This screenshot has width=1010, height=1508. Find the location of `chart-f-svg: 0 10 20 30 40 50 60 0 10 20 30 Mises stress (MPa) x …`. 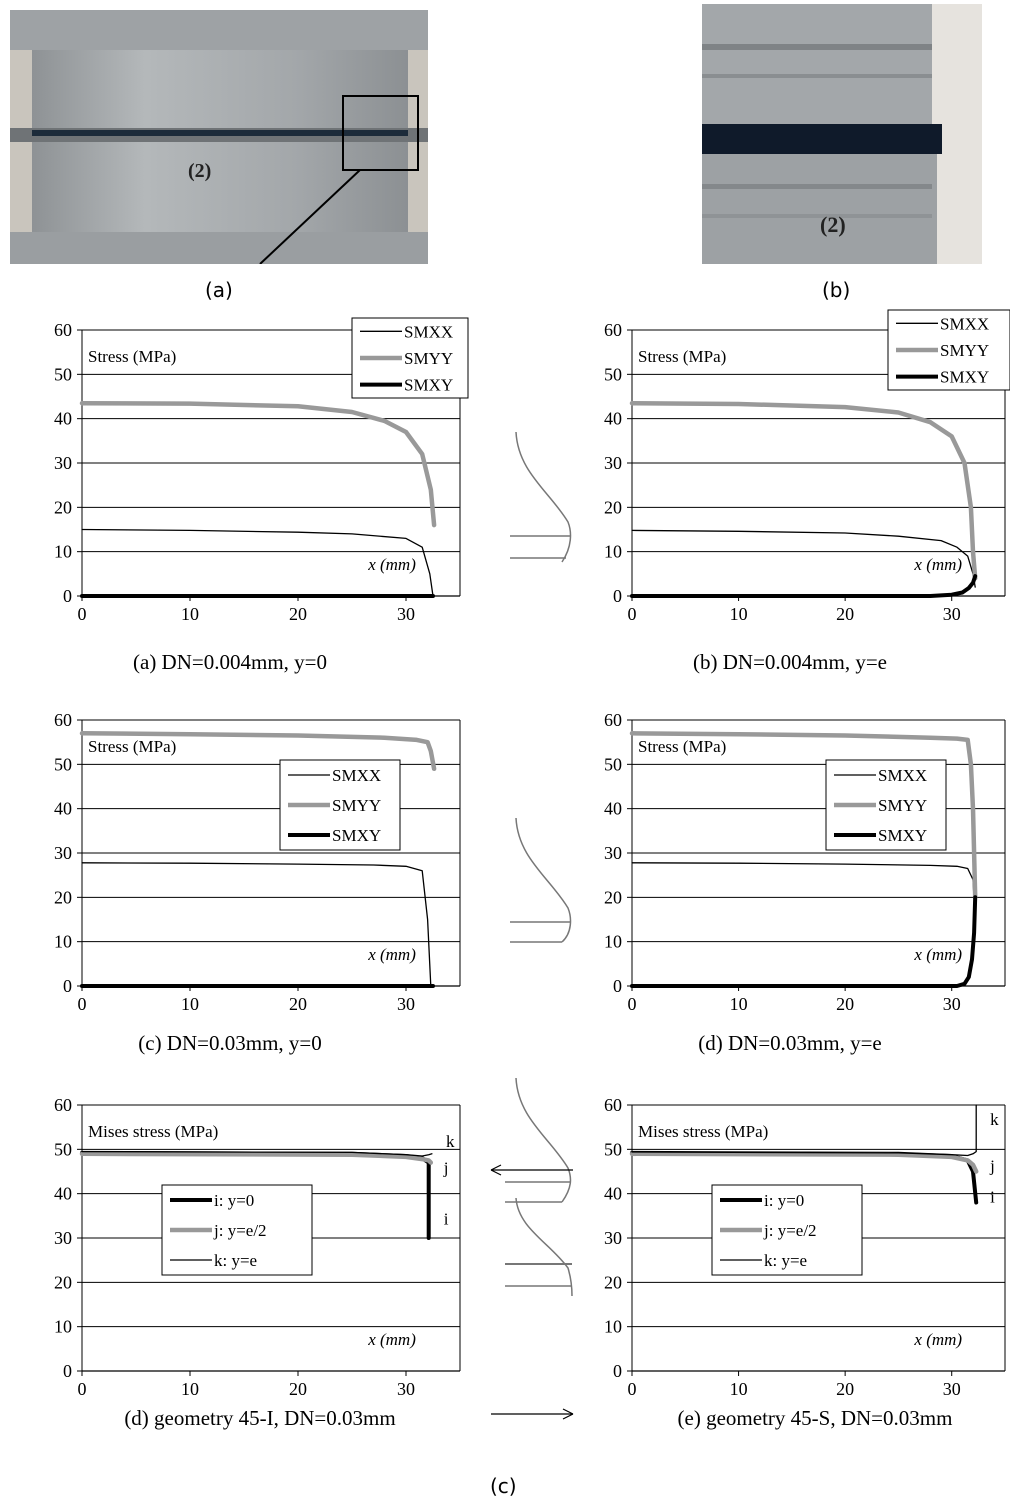

chart-f-svg: 0 10 20 30 40 50 60 0 10 20 30 Mises stress (MPa) x … is located at coordinates (805, 1247).